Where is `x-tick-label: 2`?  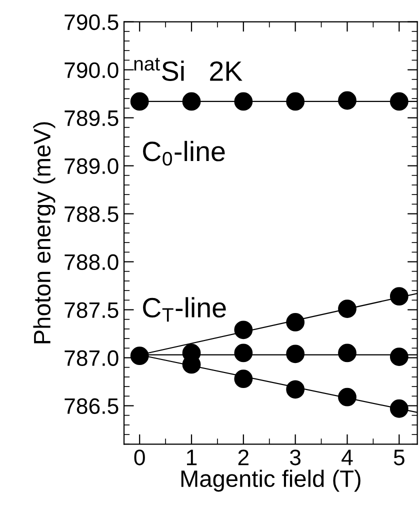
x-tick-label: 2 is located at coordinates (243, 458).